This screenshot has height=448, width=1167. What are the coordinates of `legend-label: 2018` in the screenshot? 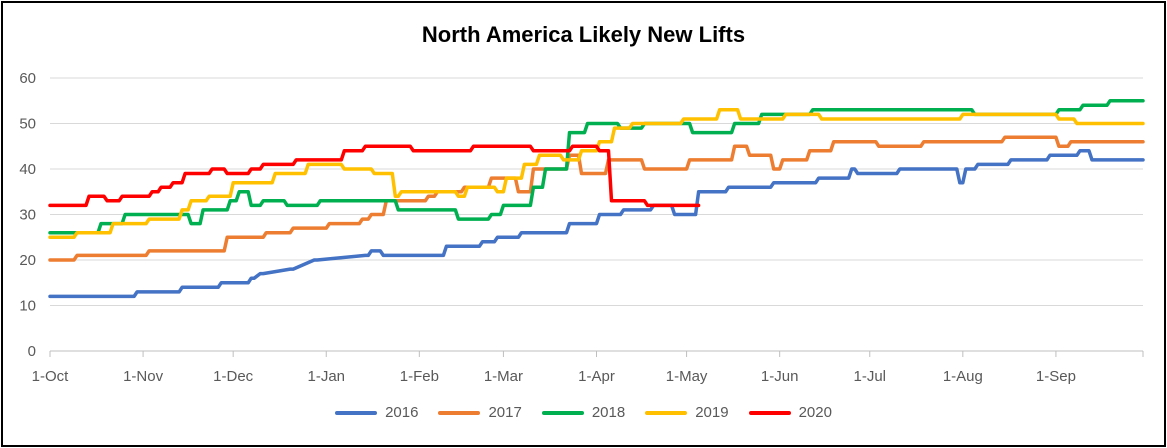 It's located at (608, 412).